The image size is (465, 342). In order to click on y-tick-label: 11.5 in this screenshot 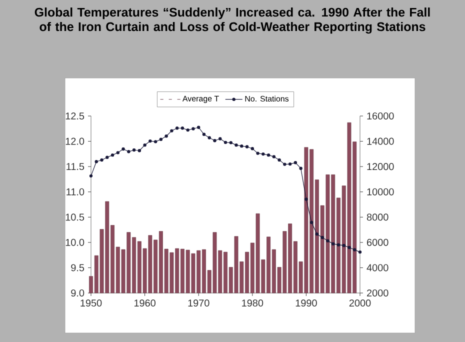, I will do `click(75, 166)`.